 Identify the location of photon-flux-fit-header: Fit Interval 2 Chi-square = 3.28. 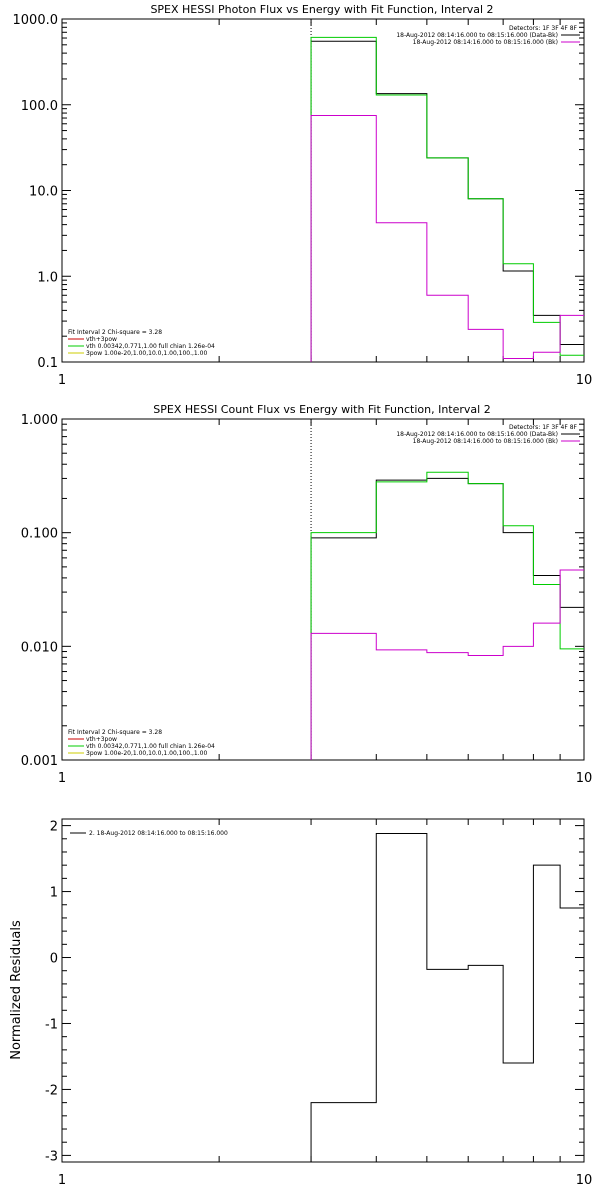
(115, 332).